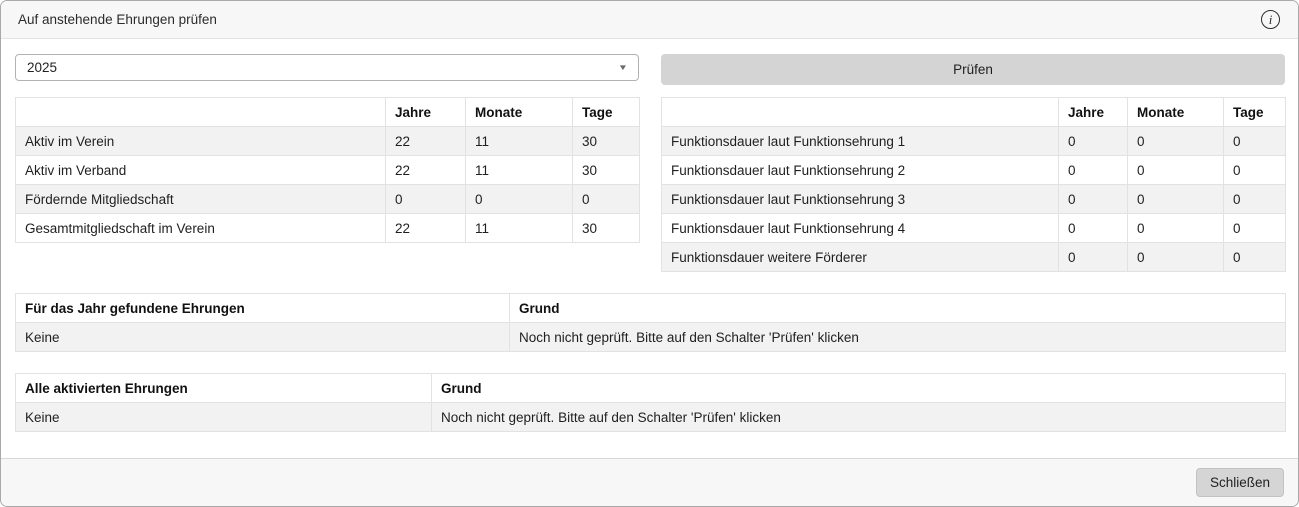 This screenshot has width=1299, height=507. I want to click on row-label: Funktionsdauer weitere Förderer, so click(860, 257).